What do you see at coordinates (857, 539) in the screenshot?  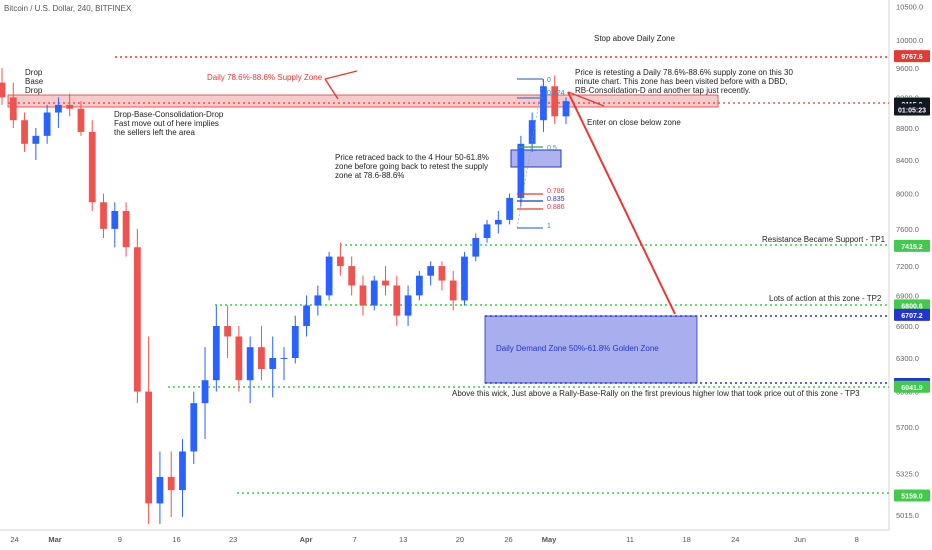 I see `time-tick-label: 8` at bounding box center [857, 539].